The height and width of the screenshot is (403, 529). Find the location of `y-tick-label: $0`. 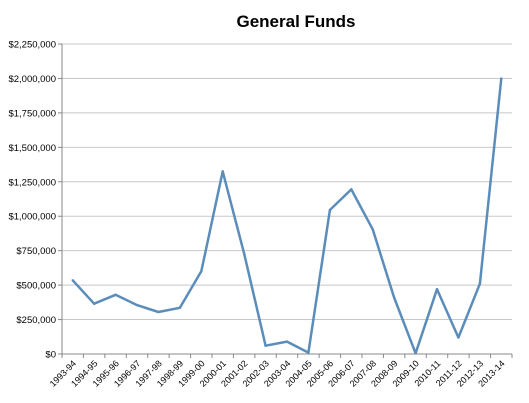

y-tick-label: $0 is located at coordinates (50, 355).